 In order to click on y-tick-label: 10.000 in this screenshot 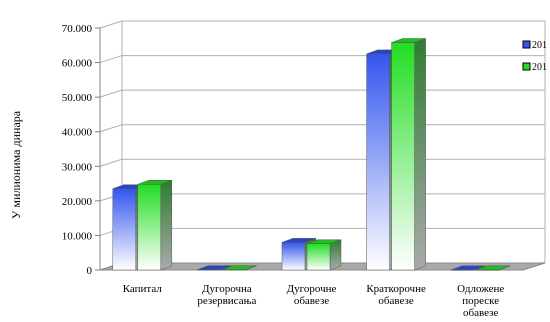, I will do `click(77, 236)`.